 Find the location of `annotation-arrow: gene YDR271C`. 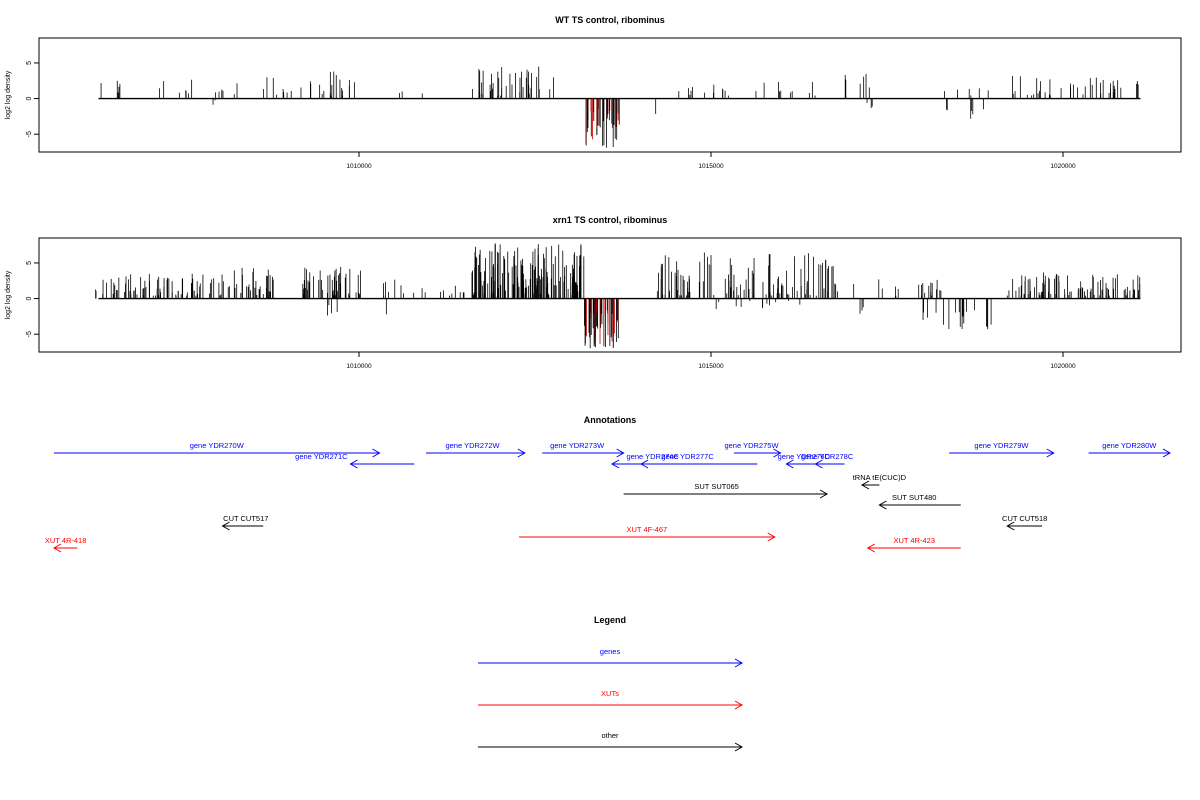

annotation-arrow: gene YDR271C is located at coordinates (355, 460).